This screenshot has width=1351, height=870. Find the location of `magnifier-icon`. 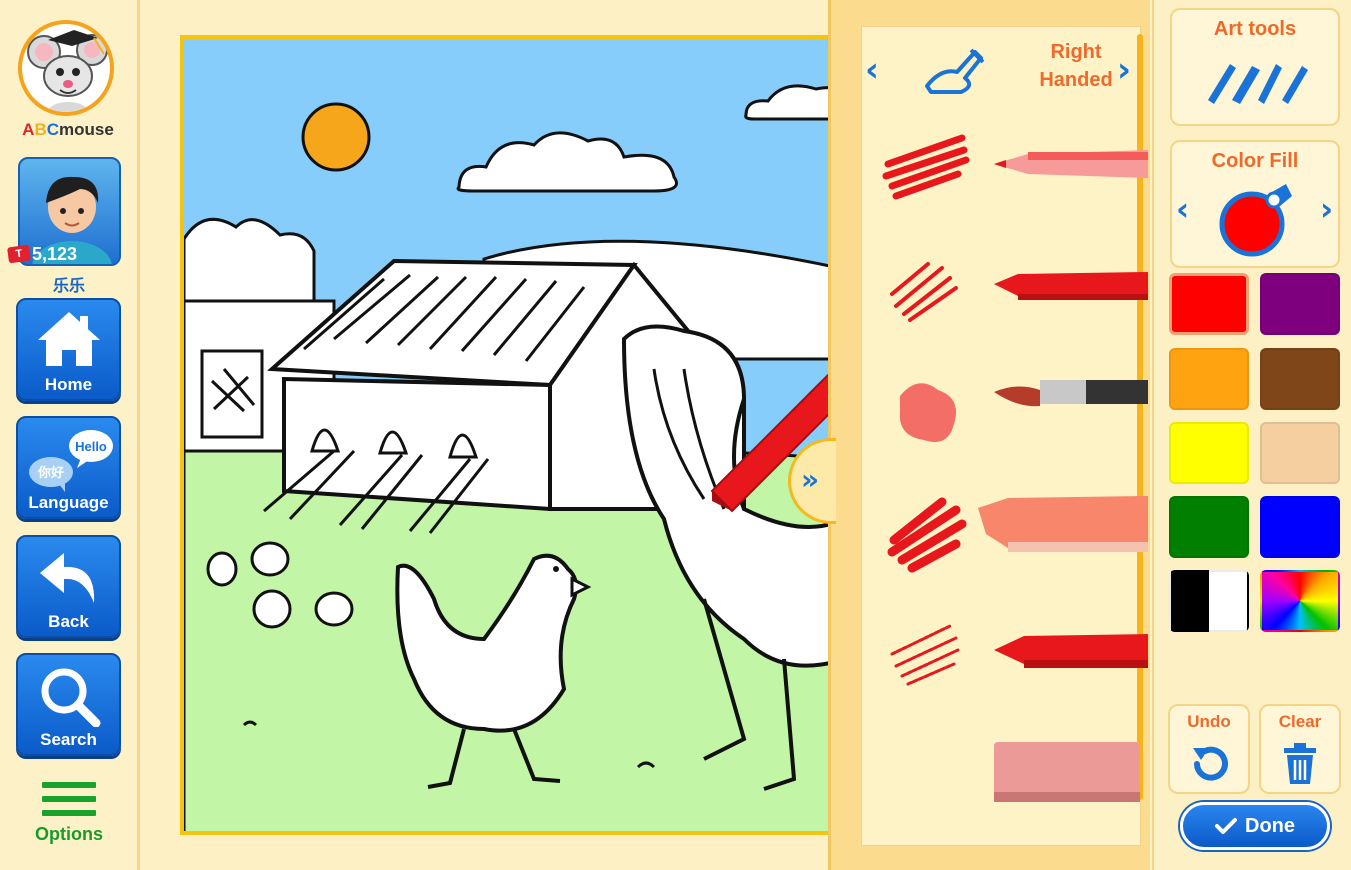

magnifier-icon is located at coordinates (70, 697).